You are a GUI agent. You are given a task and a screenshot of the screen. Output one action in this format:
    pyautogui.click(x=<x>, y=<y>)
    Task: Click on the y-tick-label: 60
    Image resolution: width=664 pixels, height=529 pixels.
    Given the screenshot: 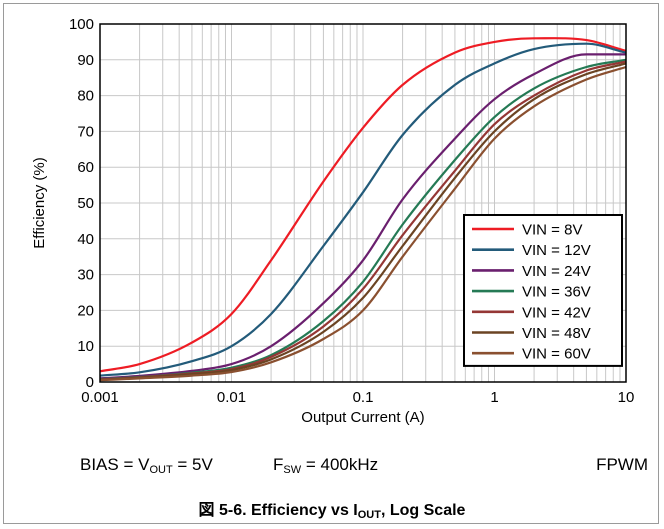 What is the action you would take?
    pyautogui.click(x=85, y=167)
    